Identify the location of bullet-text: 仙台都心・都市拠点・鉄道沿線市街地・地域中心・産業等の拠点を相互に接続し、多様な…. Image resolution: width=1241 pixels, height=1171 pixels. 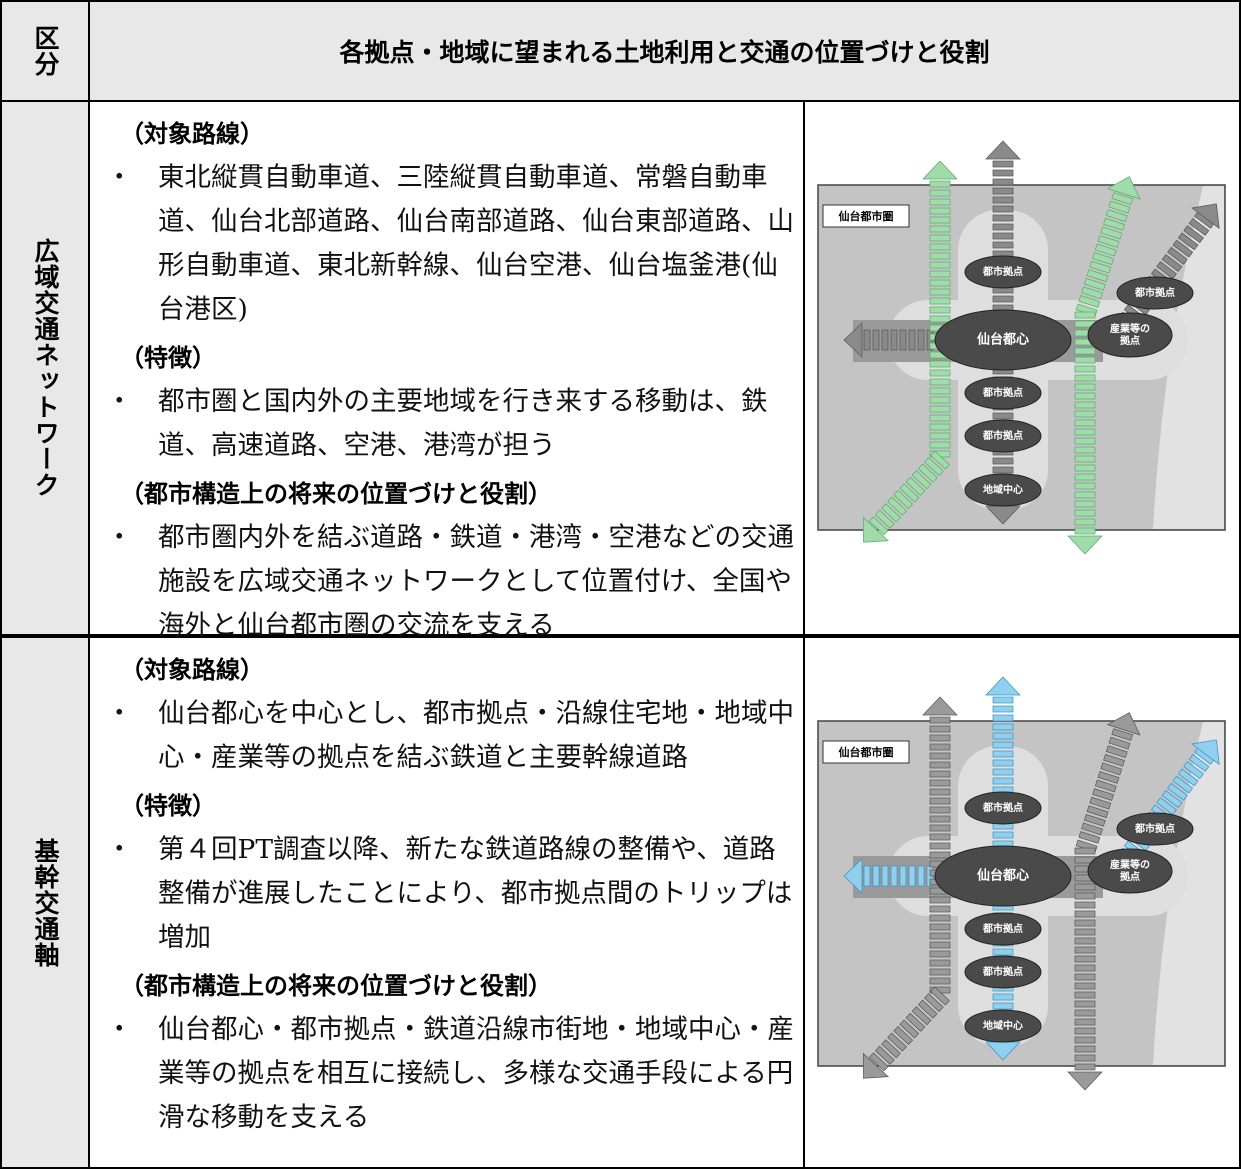
(476, 1073).